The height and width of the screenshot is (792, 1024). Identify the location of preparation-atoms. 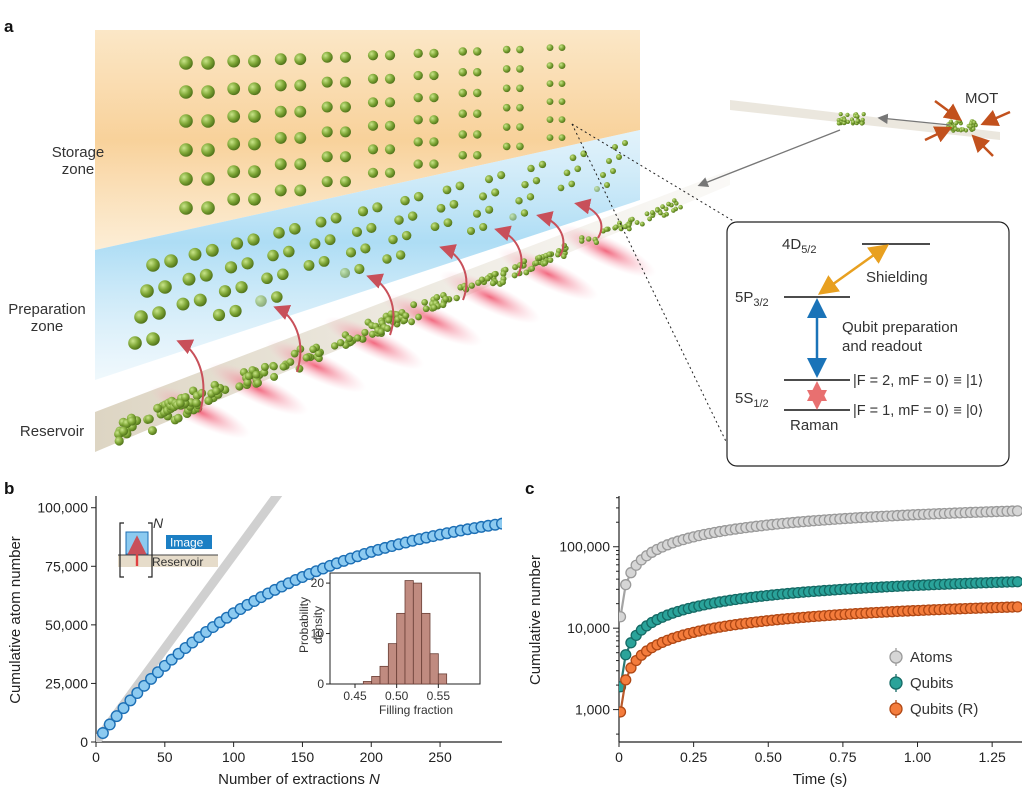
(378, 245).